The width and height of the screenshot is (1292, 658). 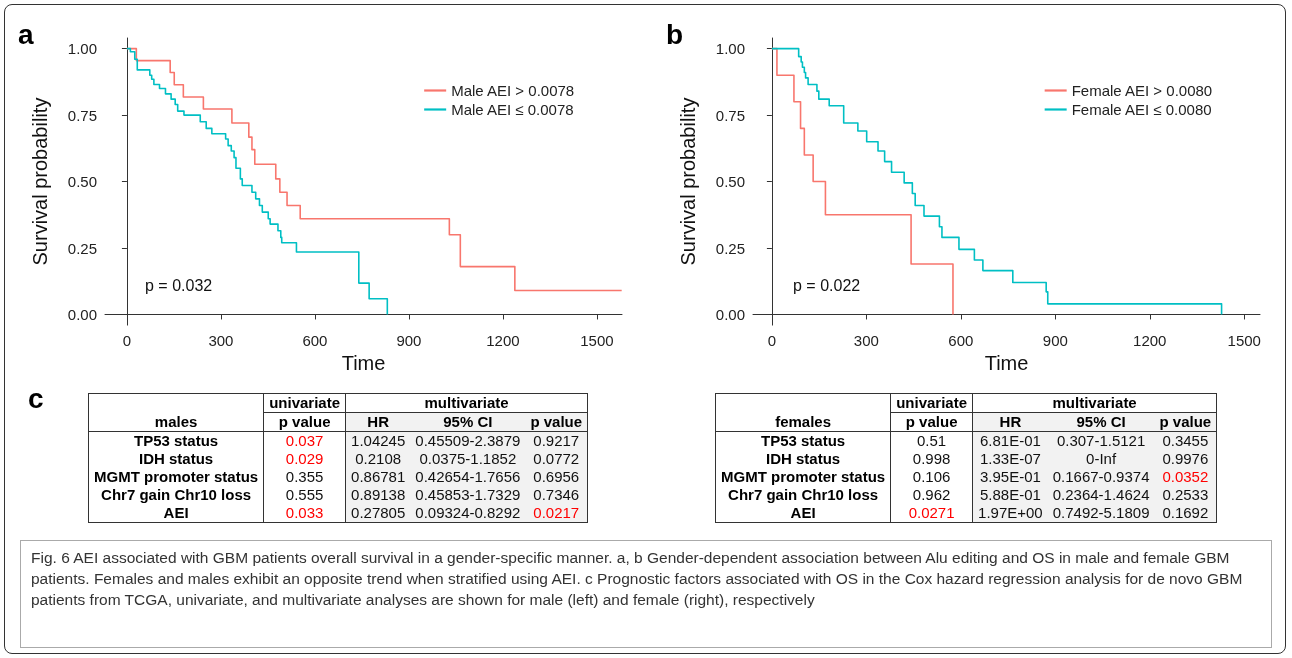 I want to click on text: 0.45853-1.7329, so click(x=468, y=494).